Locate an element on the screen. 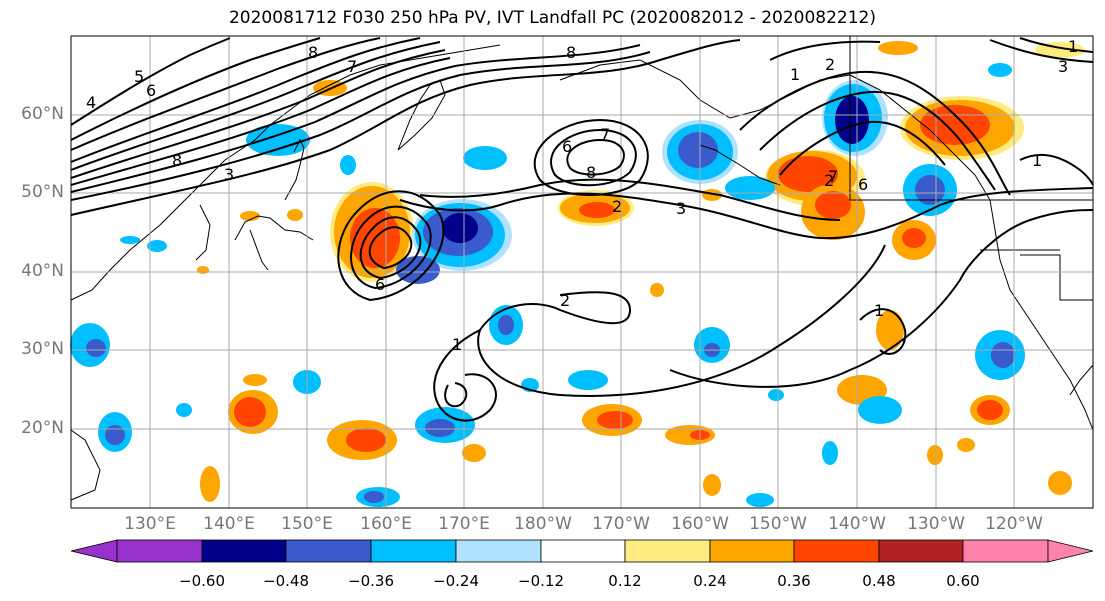 The width and height of the screenshot is (1105, 601). colorbar-tick: 0.24 is located at coordinates (710, 581).